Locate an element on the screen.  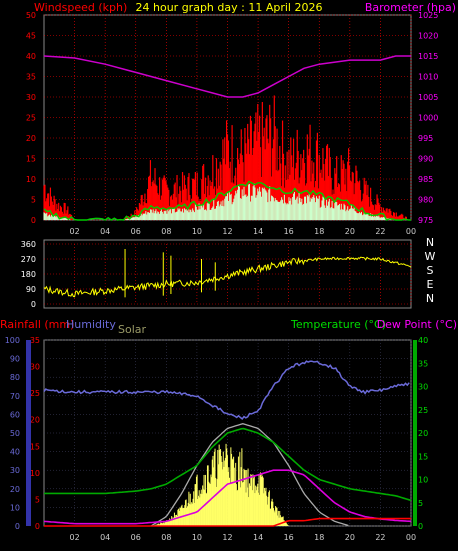
rain-tick: 15 is located at coordinates (35, 446).